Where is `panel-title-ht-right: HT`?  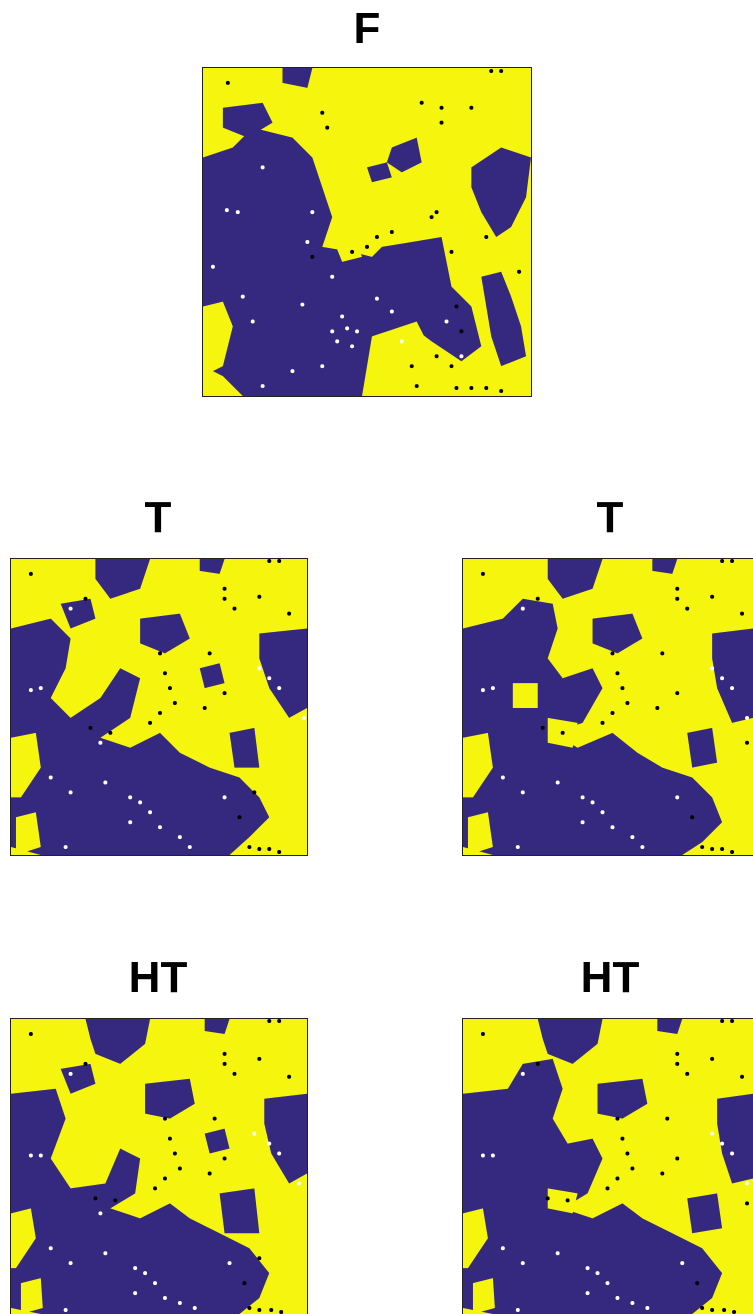
panel-title-ht-right: HT is located at coordinates (610, 977).